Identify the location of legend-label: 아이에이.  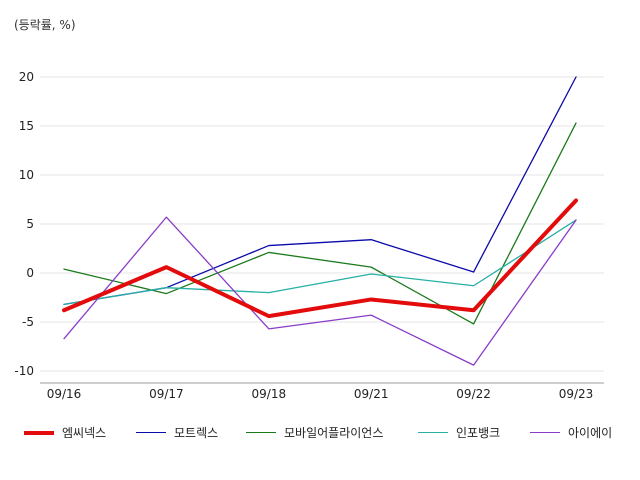
(590, 433).